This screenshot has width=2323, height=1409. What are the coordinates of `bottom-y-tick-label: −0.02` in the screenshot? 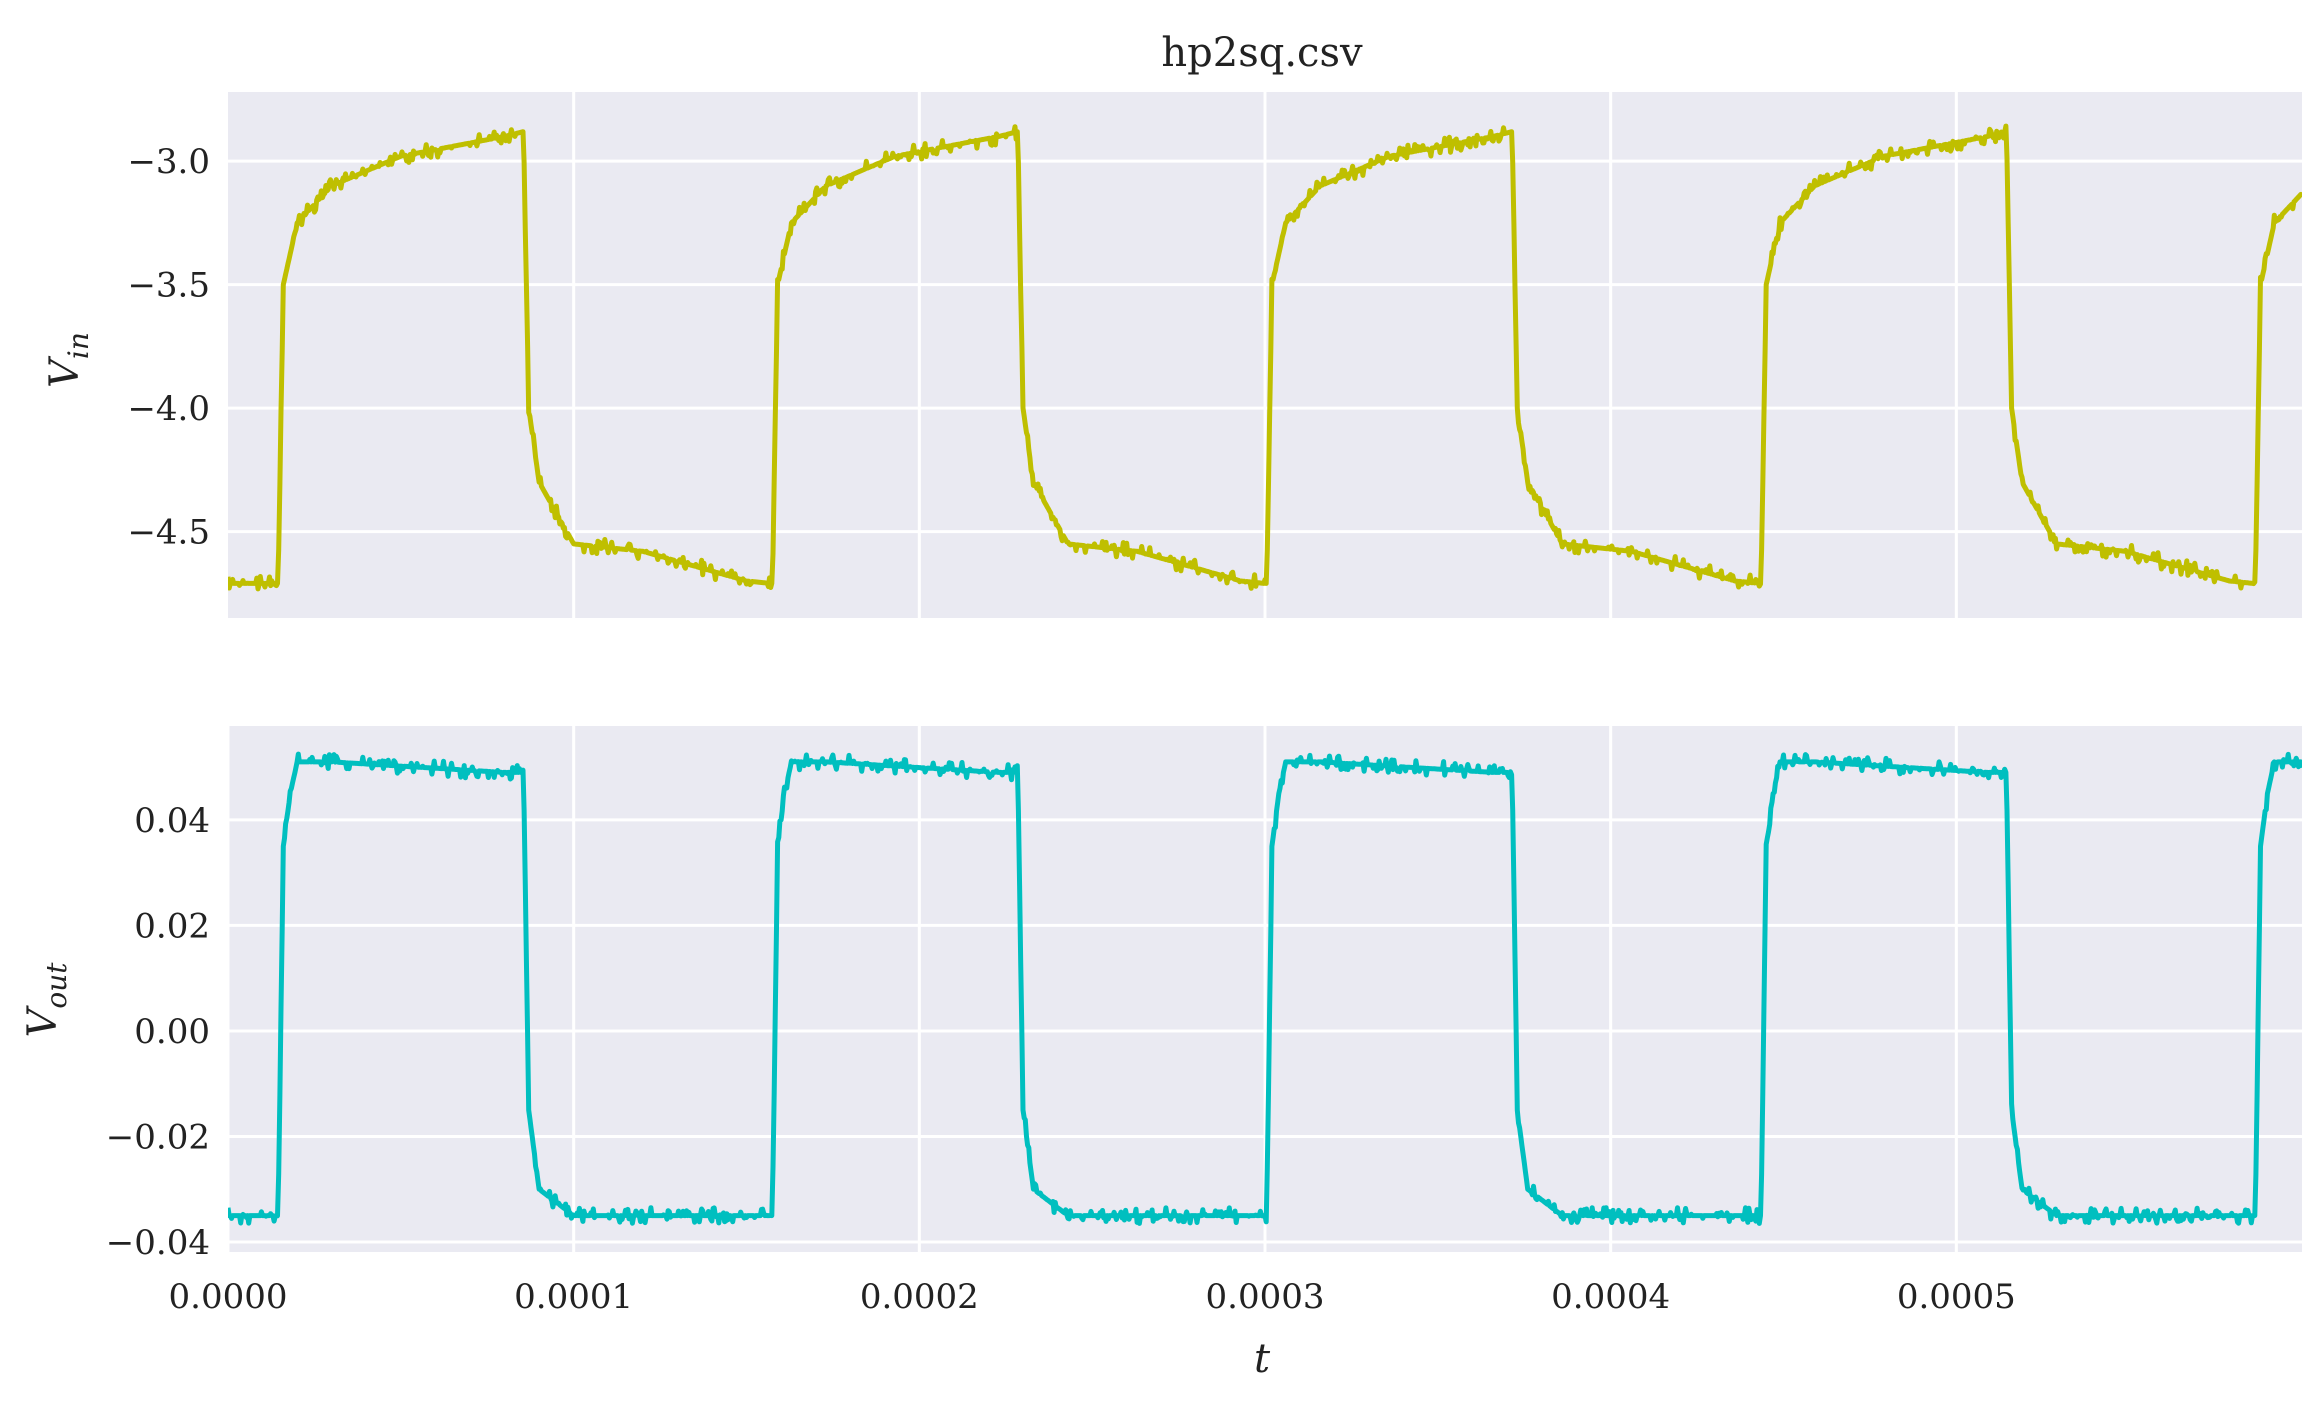 It's located at (158, 1137).